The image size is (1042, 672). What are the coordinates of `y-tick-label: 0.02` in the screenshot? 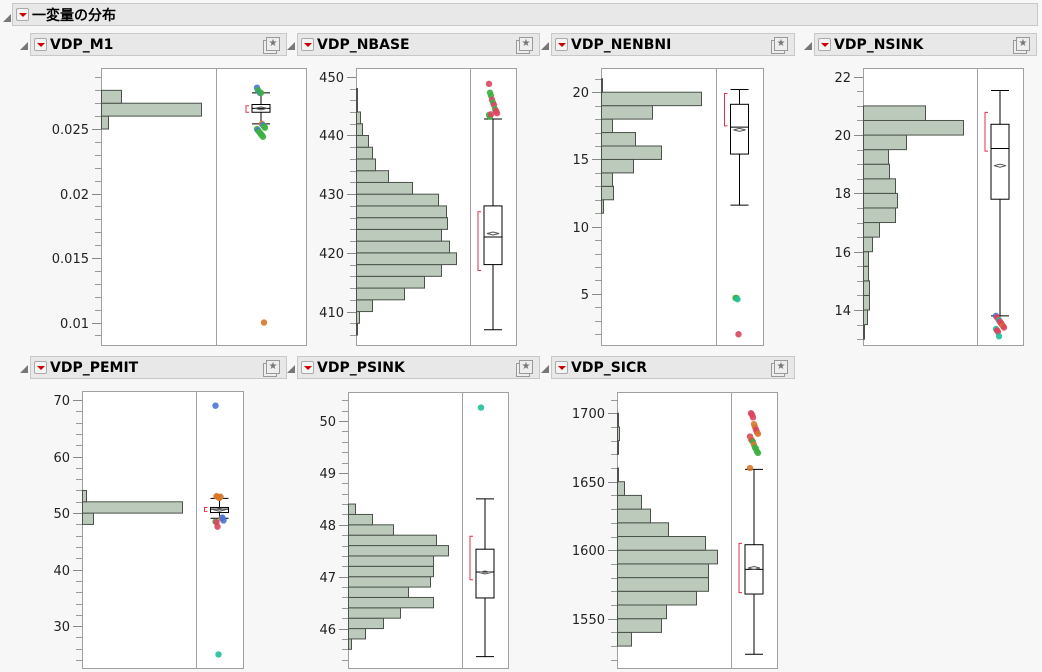 It's located at (74, 195).